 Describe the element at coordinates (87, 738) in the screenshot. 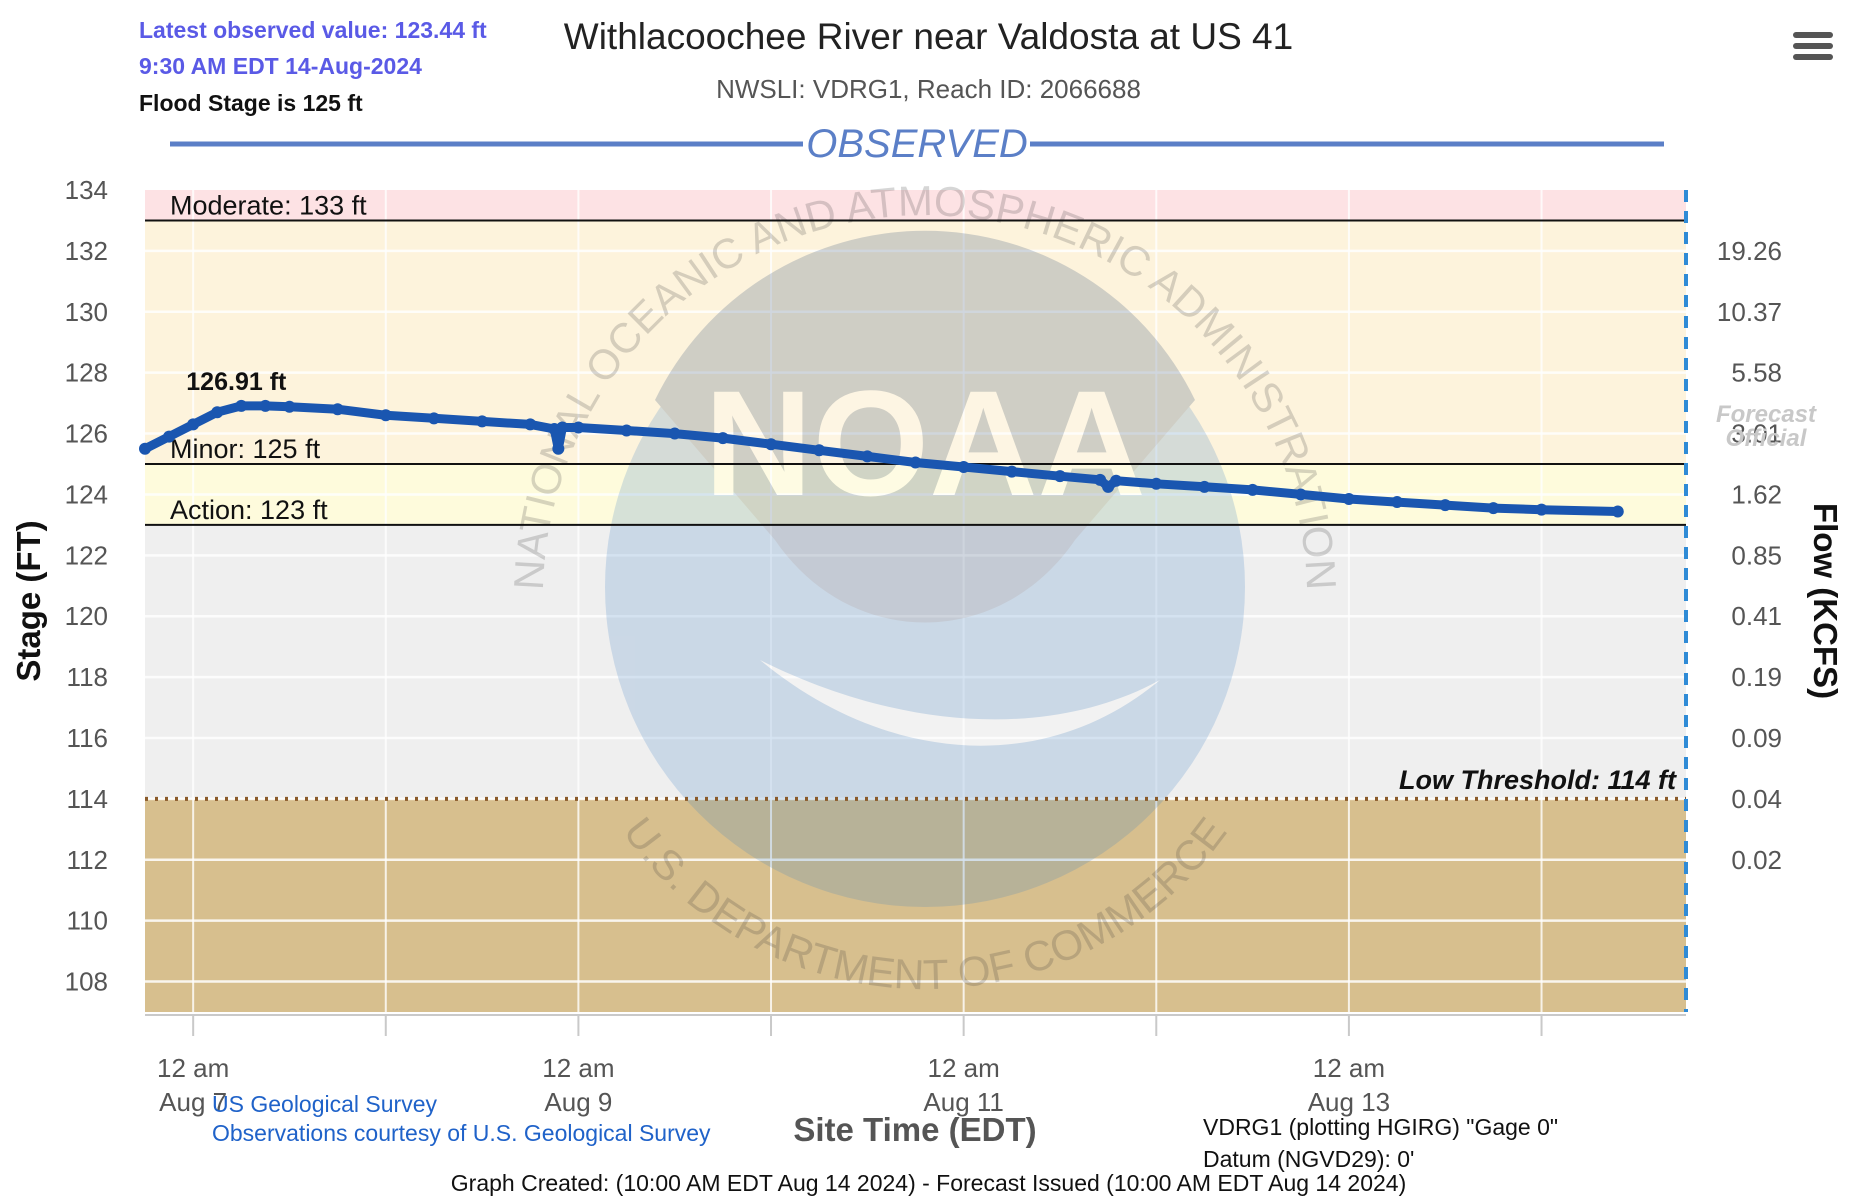

I see `y-tick-label: 116` at that location.